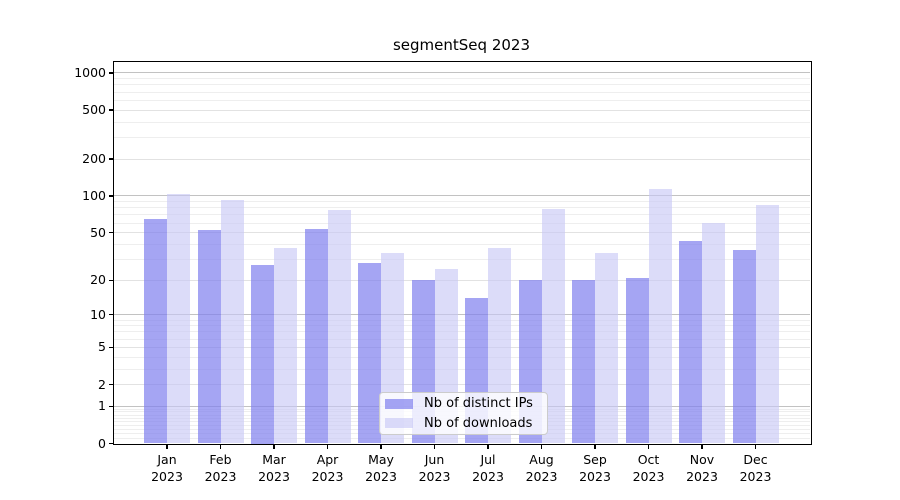 Image resolution: width=900 pixels, height=500 pixels. I want to click on x-tick-label: May 2023, so click(381, 468).